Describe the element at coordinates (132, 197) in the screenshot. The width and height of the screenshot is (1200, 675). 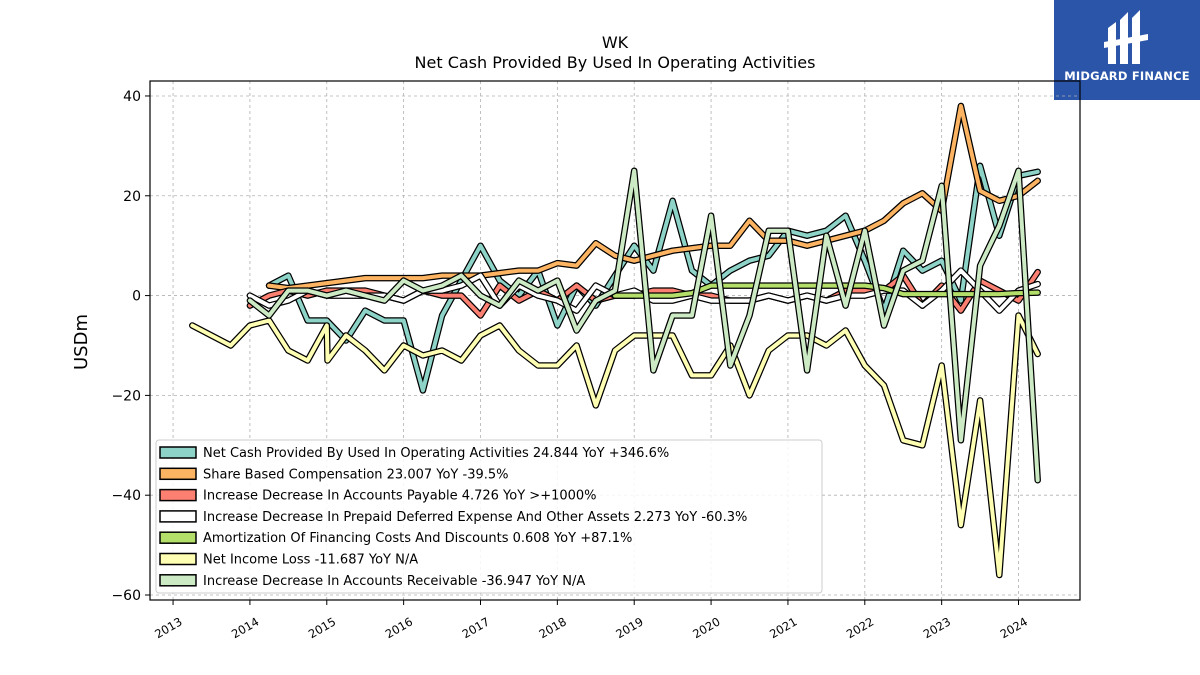
I see `y-tick-label: 20` at that location.